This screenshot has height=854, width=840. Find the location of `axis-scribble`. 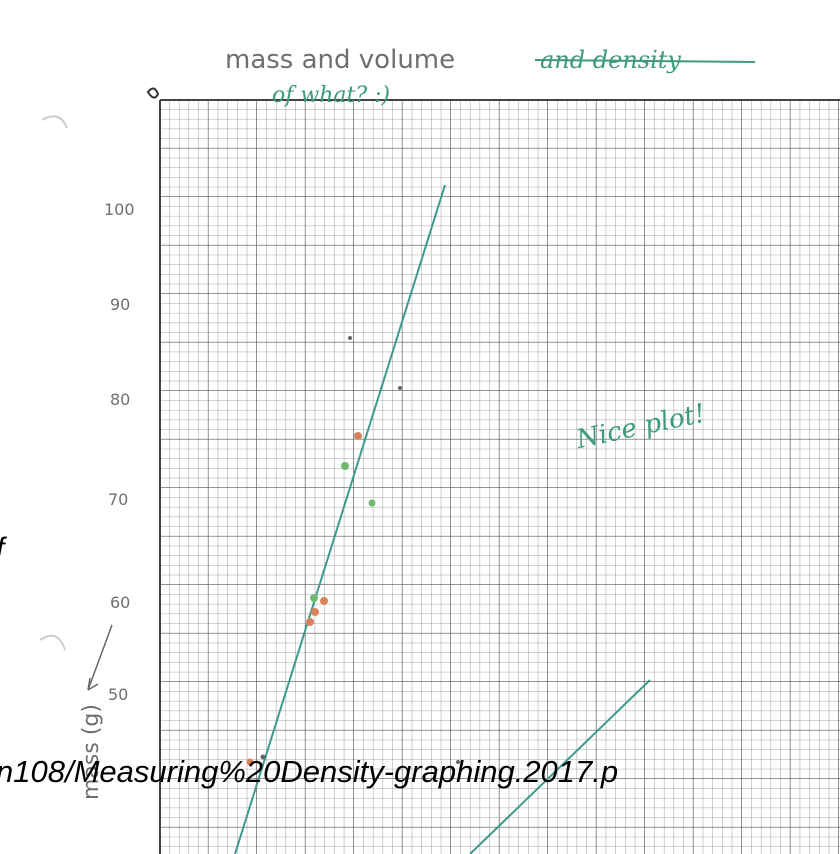

axis-scribble is located at coordinates (153, 93).